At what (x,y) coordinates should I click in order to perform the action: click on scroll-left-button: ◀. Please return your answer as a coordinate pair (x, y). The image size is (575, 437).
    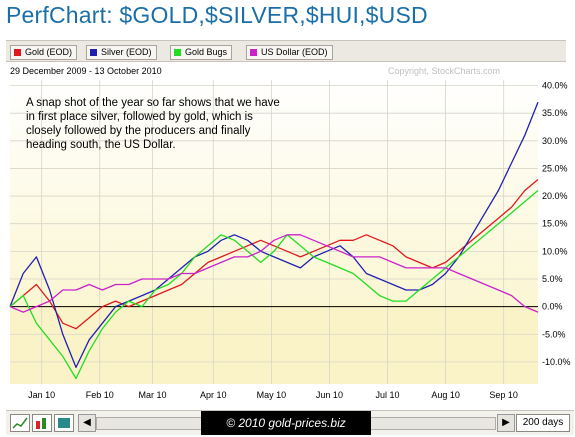
    Looking at the image, I should click on (87, 423).